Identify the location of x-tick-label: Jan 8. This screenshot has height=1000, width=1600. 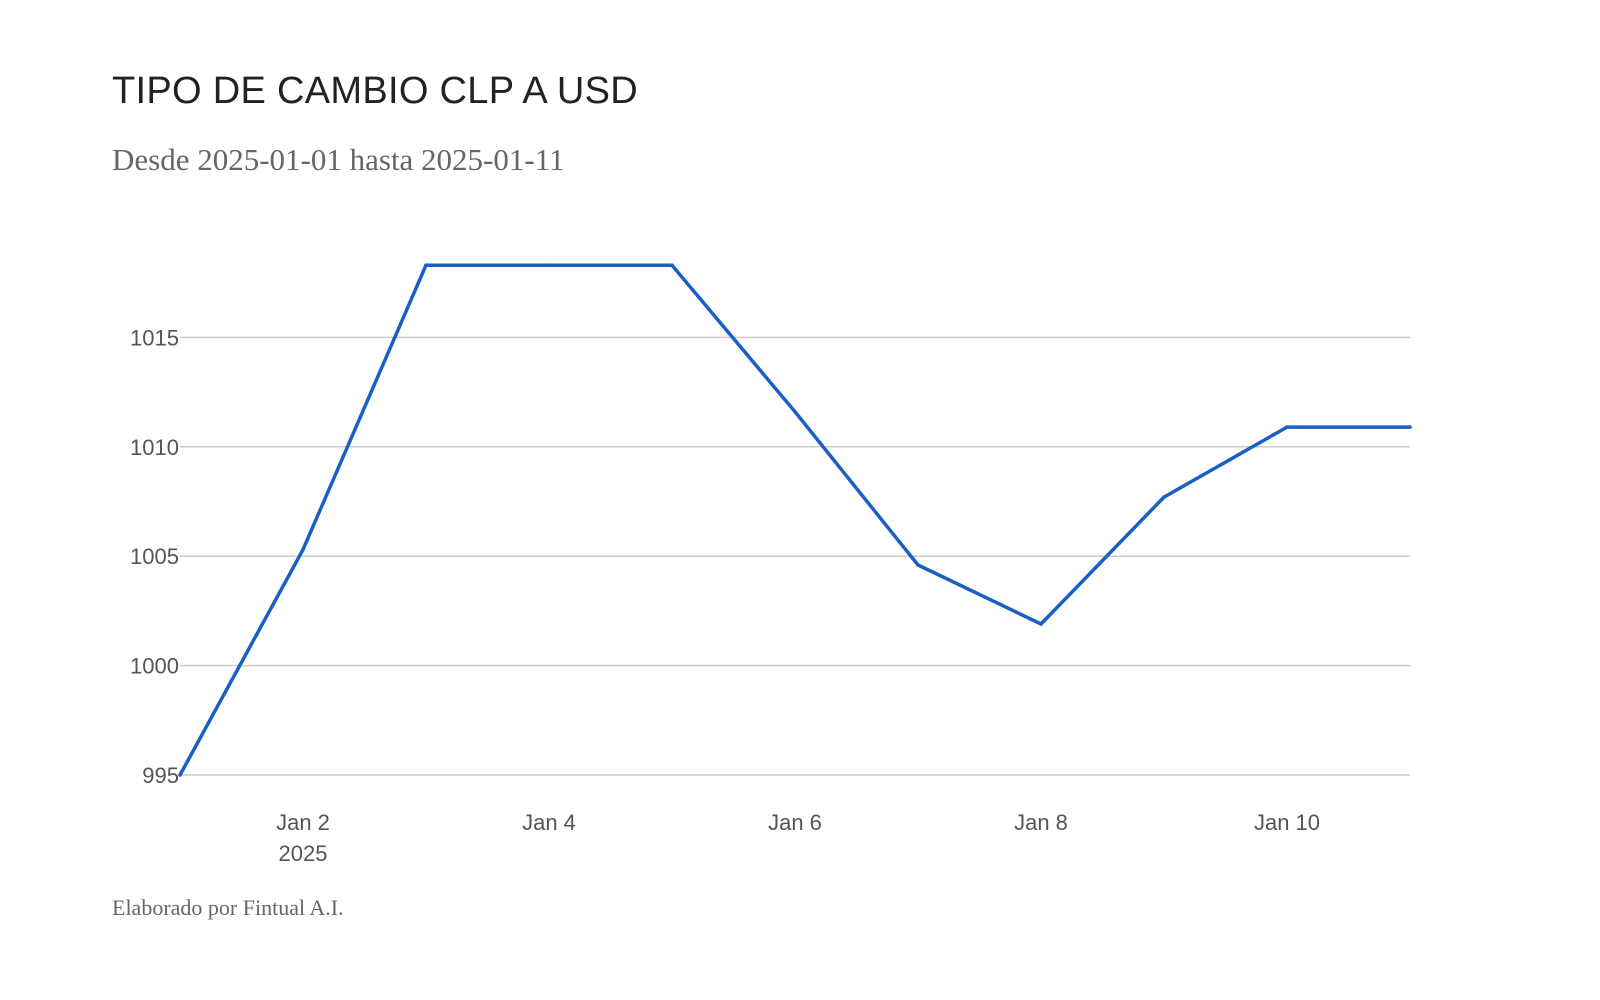
(1041, 822).